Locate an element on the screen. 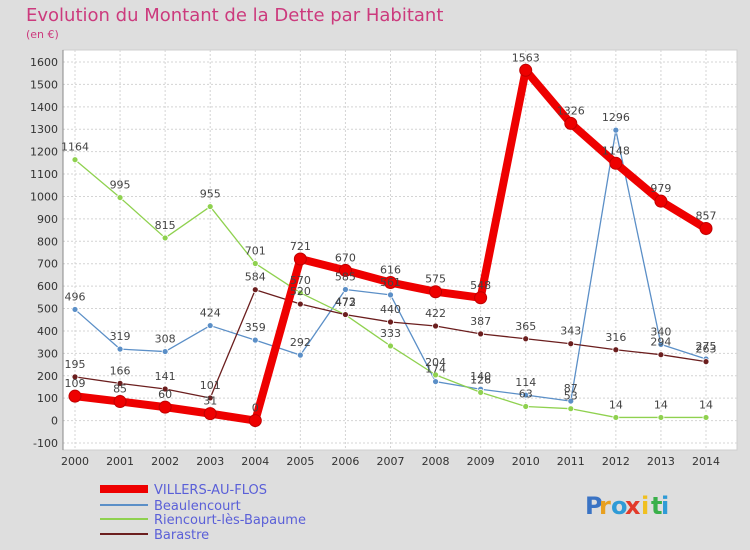 The width and height of the screenshot is (750, 550). data-label: 359 is located at coordinates (255, 327).